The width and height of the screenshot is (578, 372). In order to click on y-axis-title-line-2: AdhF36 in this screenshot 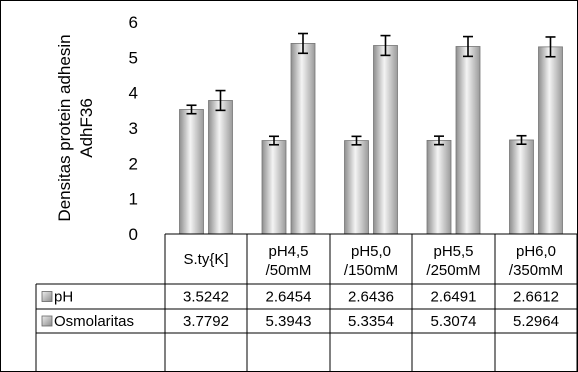, I will do `click(86, 128)`.